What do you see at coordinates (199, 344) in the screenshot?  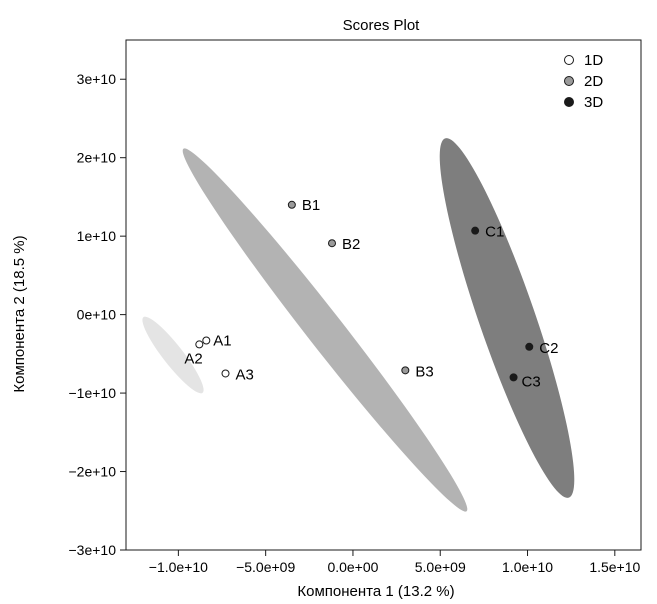 I see `point-a2` at bounding box center [199, 344].